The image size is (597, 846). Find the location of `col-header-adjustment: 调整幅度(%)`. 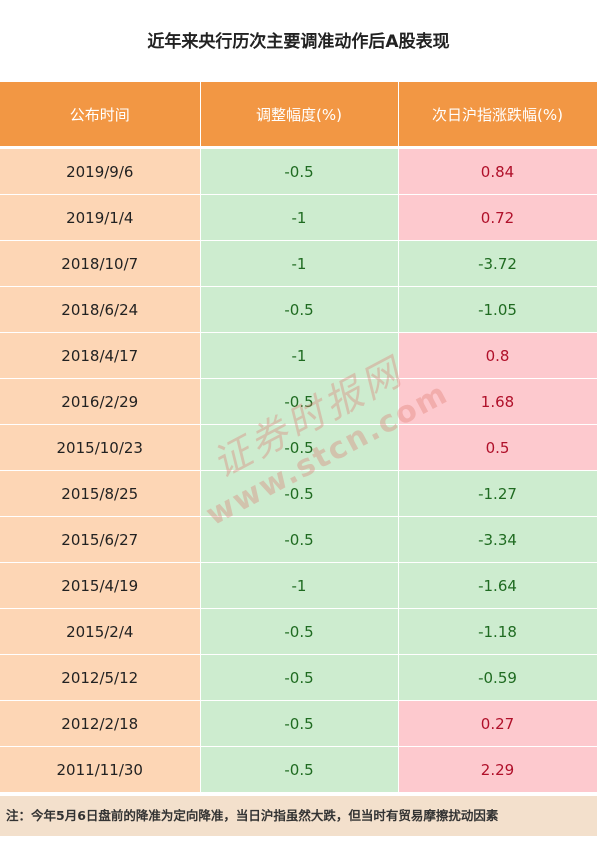

col-header-adjustment: 调整幅度(%) is located at coordinates (299, 115).